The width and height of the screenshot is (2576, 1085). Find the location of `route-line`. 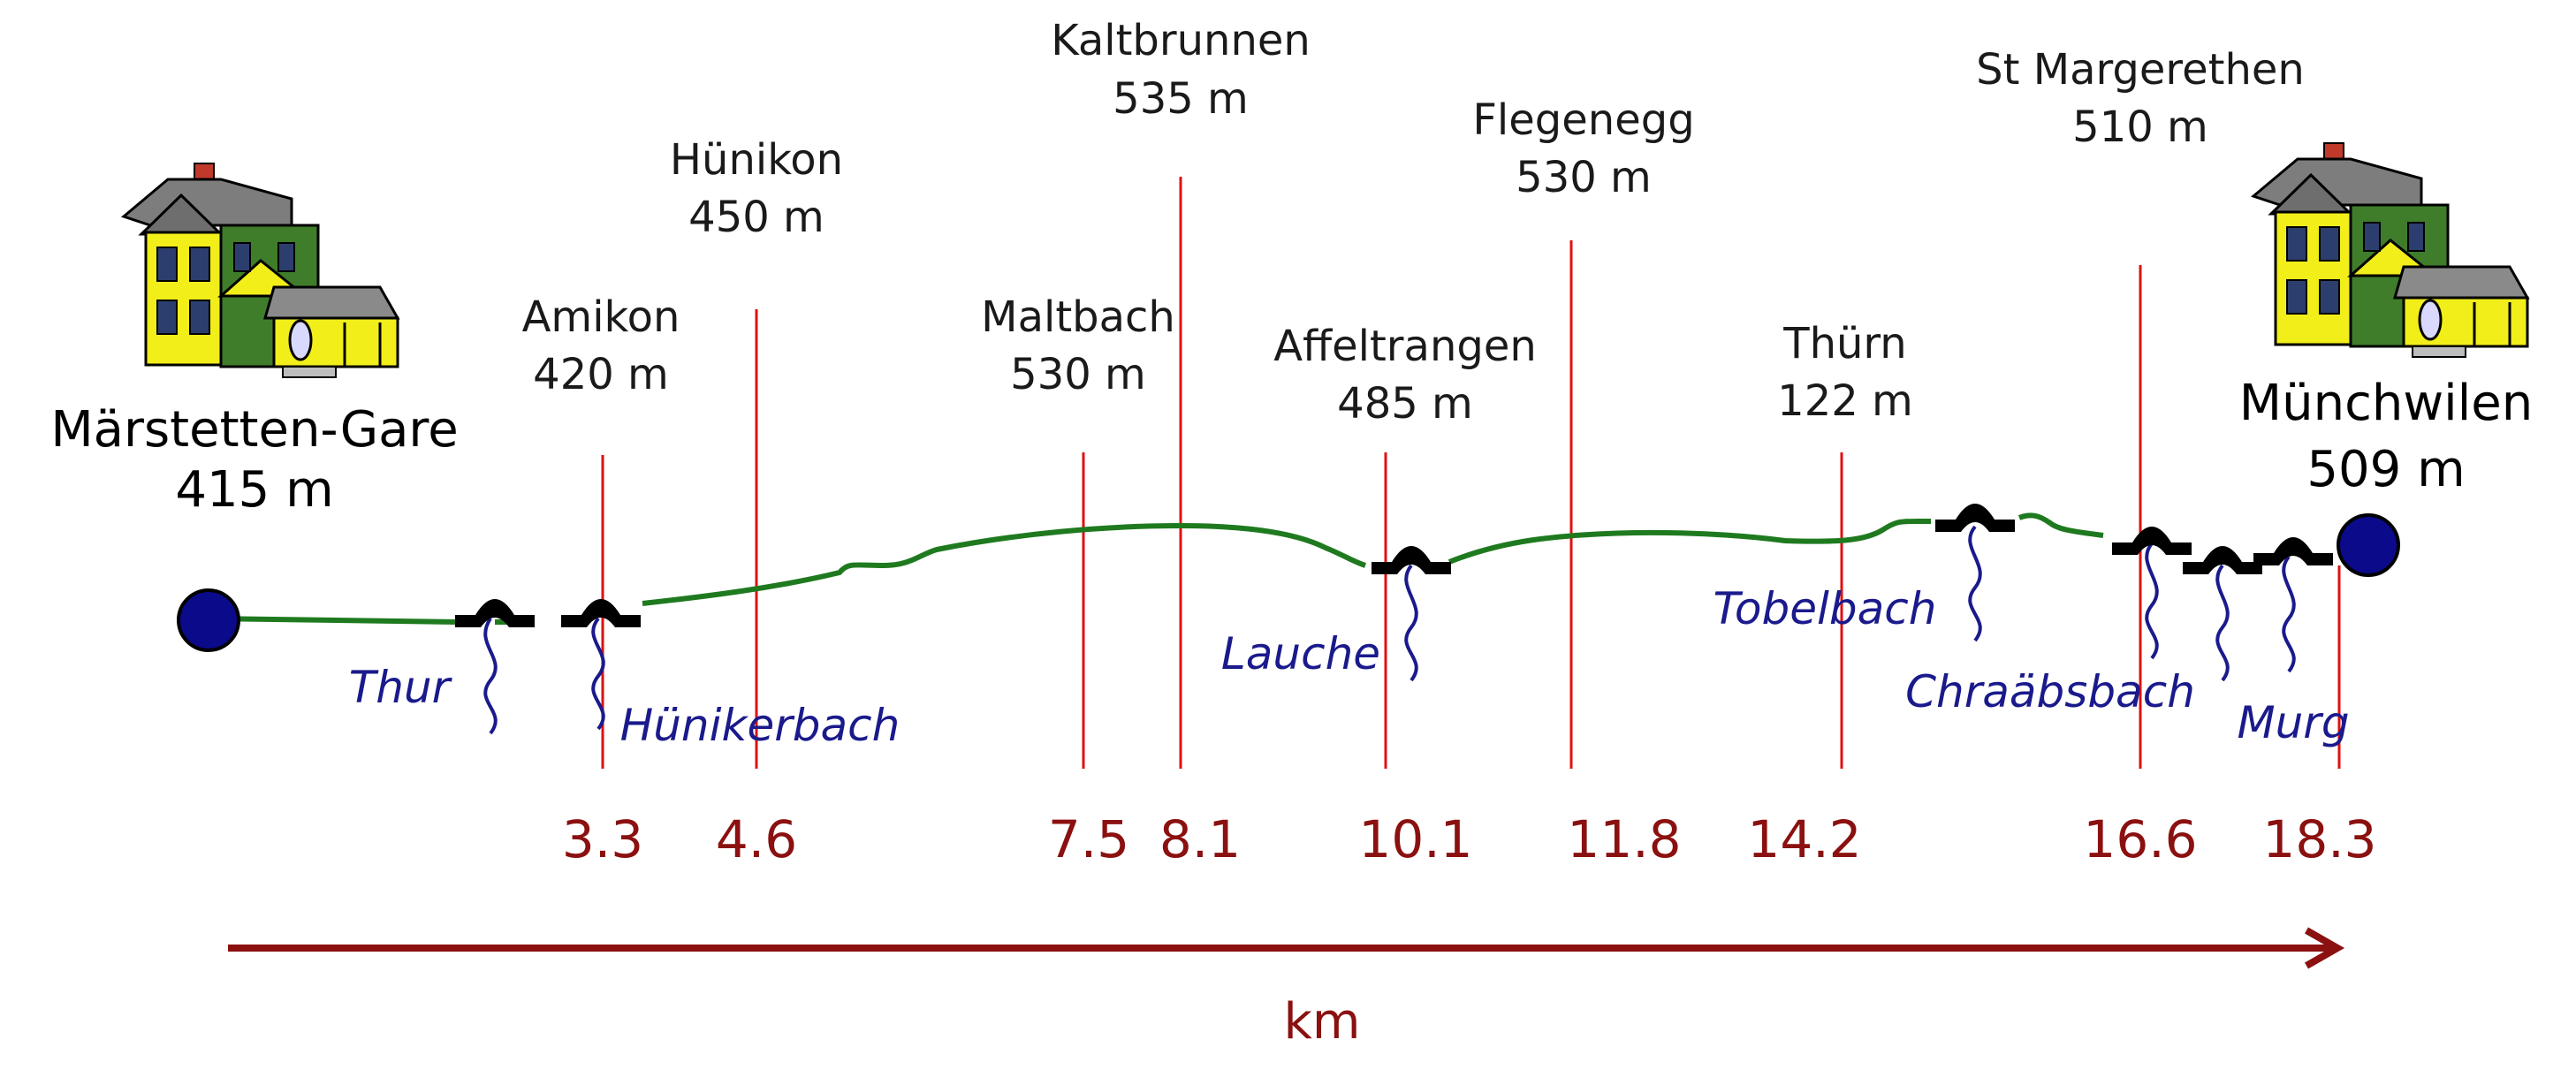

route-line is located at coordinates (1156, 568).